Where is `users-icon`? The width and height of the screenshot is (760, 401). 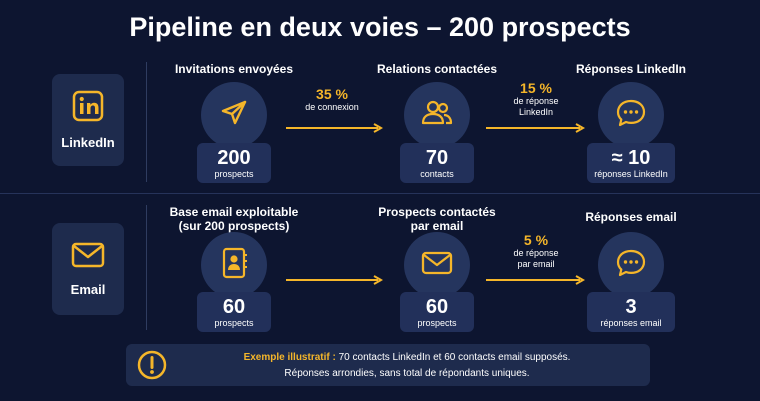 users-icon is located at coordinates (437, 115).